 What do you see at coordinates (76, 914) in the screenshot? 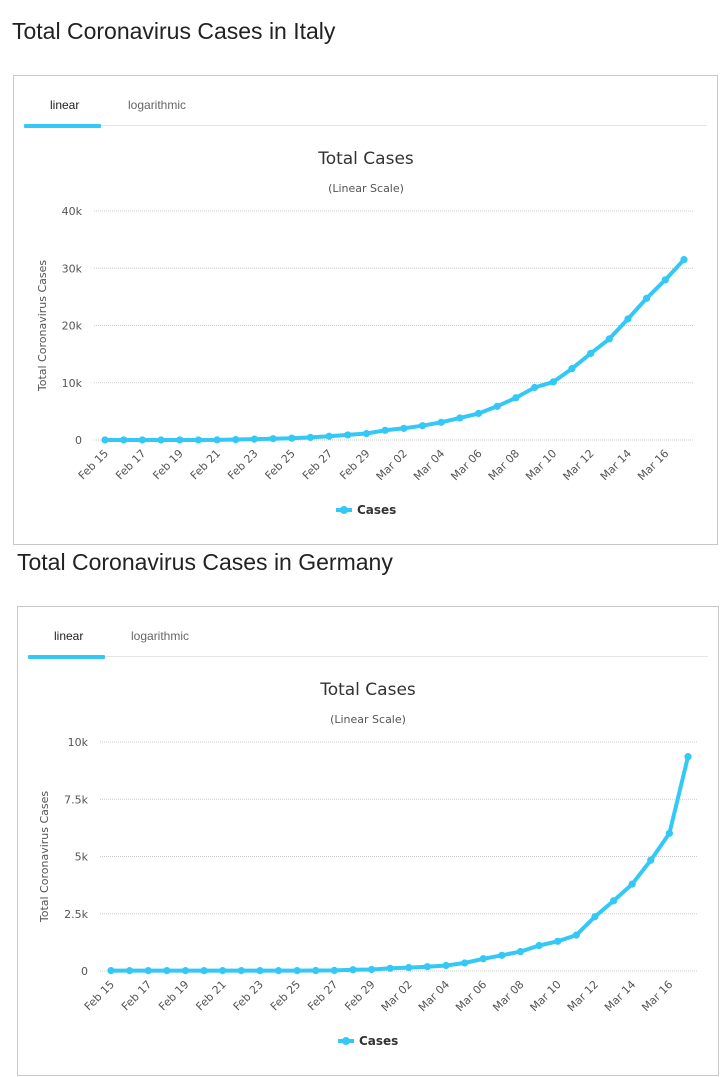
I see `y-tick-label: 2.5k` at bounding box center [76, 914].